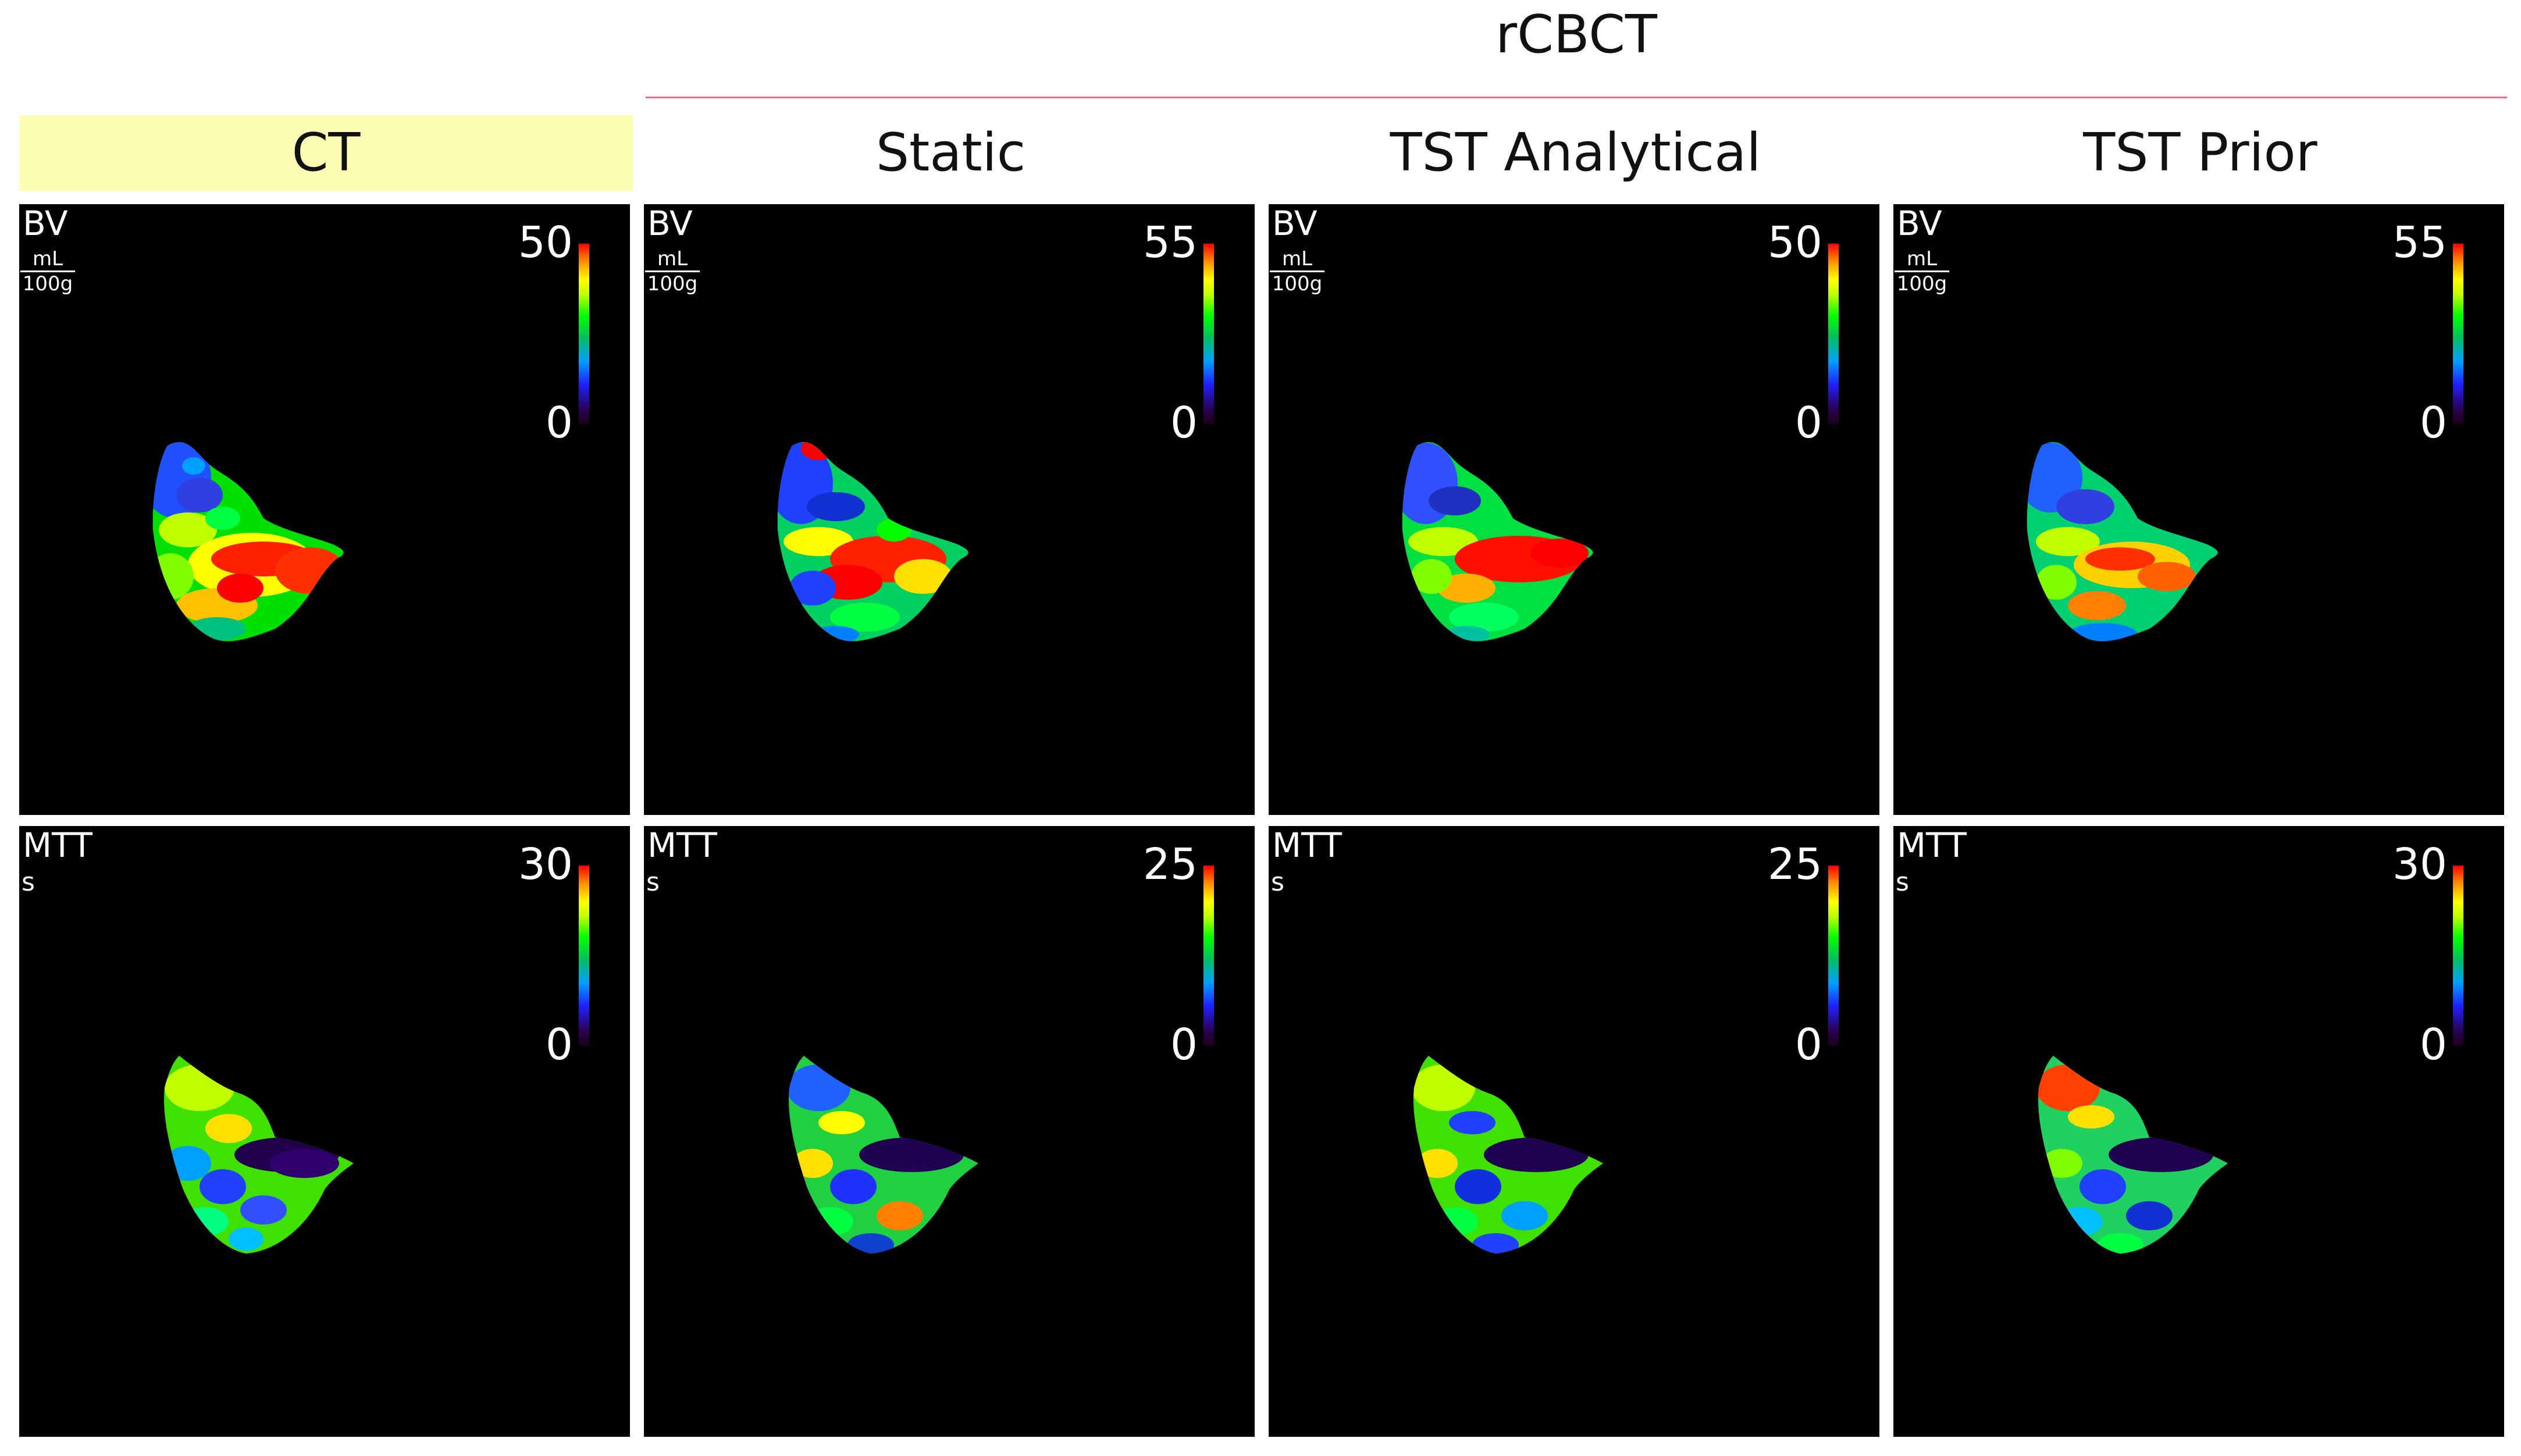 The width and height of the screenshot is (2521, 1456). I want to click on mtt-map-image-tst-analytical, so click(1508, 1155).